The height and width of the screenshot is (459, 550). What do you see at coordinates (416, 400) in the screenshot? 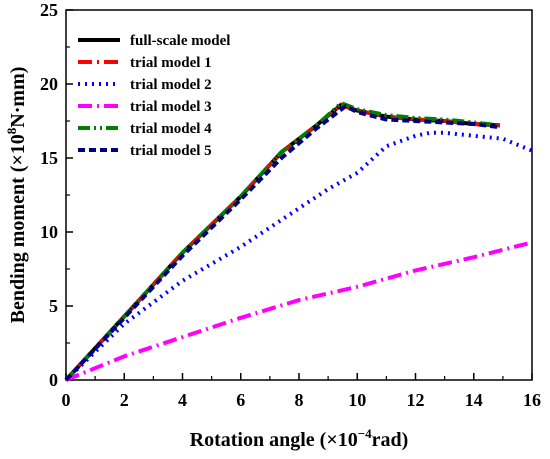
I see `x-tick-label: 12` at bounding box center [416, 400].